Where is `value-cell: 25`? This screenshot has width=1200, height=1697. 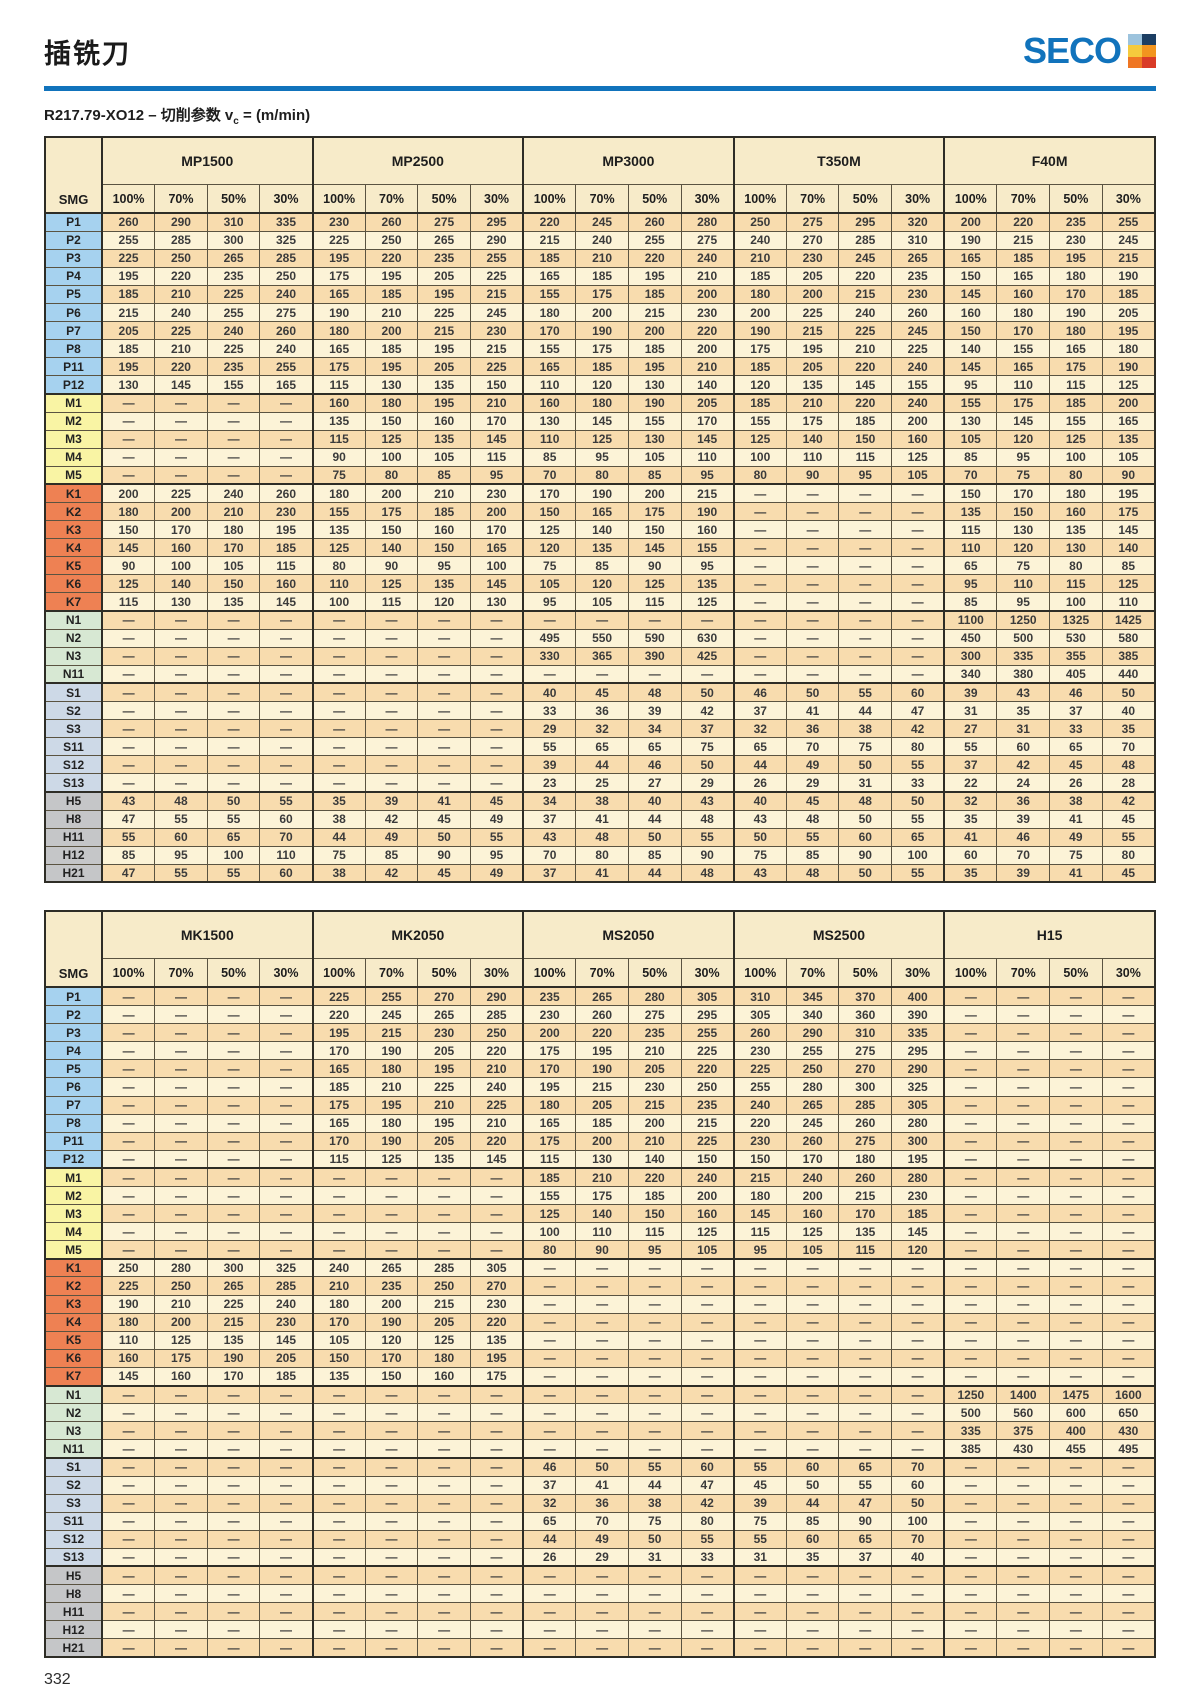 value-cell: 25 is located at coordinates (602, 783).